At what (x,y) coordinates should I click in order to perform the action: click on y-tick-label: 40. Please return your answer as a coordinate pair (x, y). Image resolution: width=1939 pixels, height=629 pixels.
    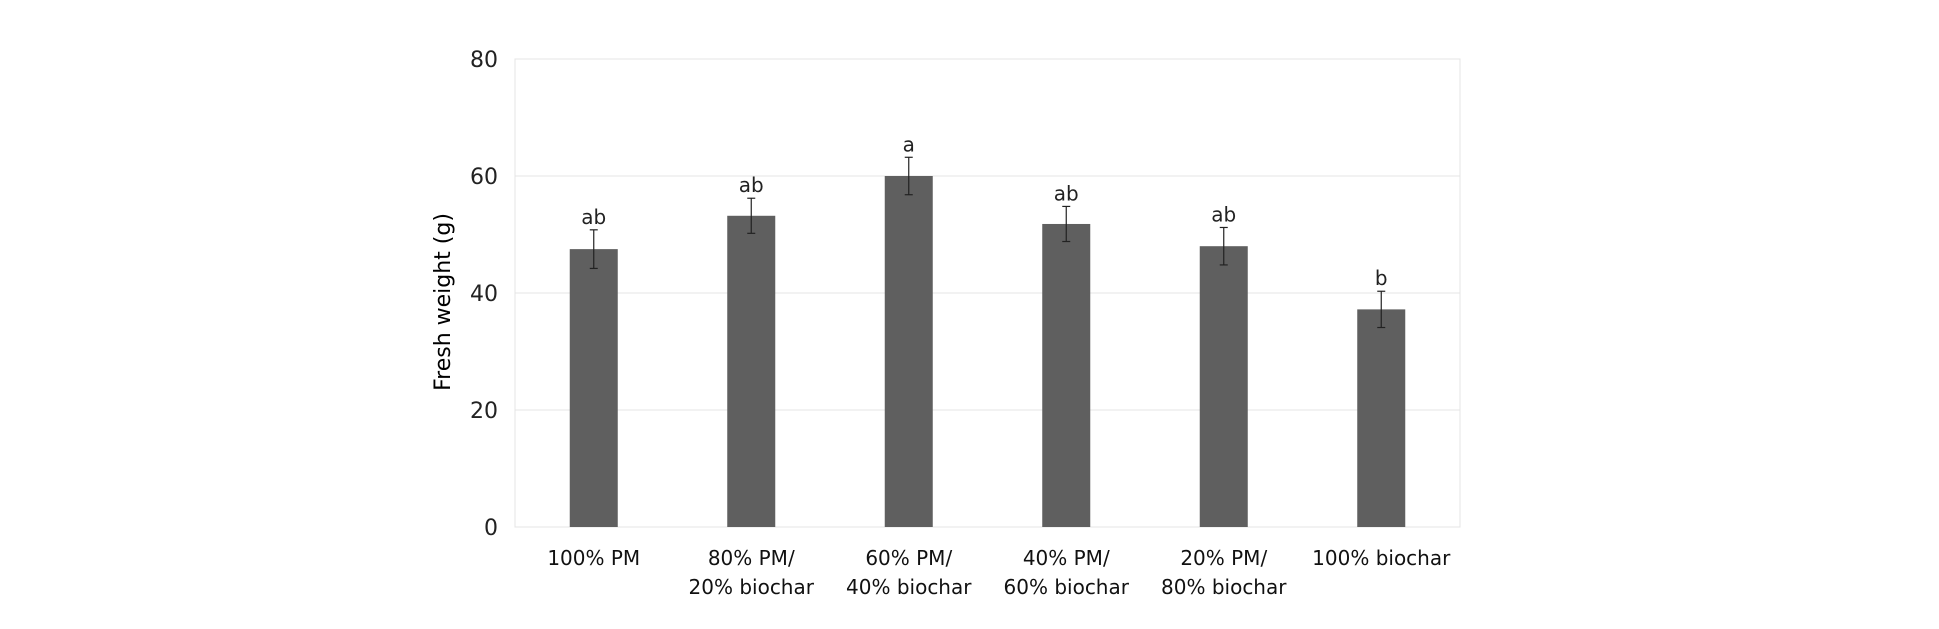
    Looking at the image, I should click on (484, 294).